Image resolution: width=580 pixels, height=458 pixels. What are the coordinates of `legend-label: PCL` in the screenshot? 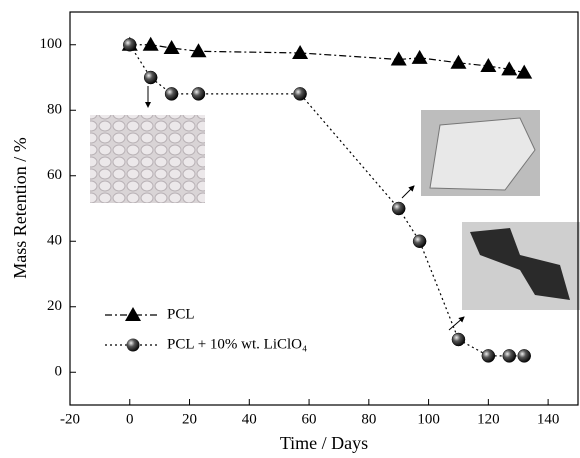 It's located at (181, 314).